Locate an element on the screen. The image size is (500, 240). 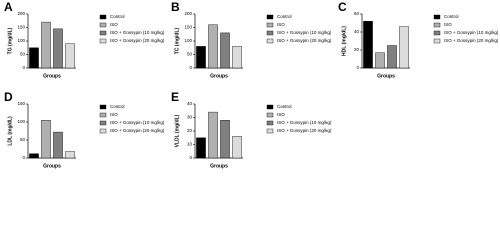
y-axis-title: TG (mg/dL) is located at coordinates (10, 40).